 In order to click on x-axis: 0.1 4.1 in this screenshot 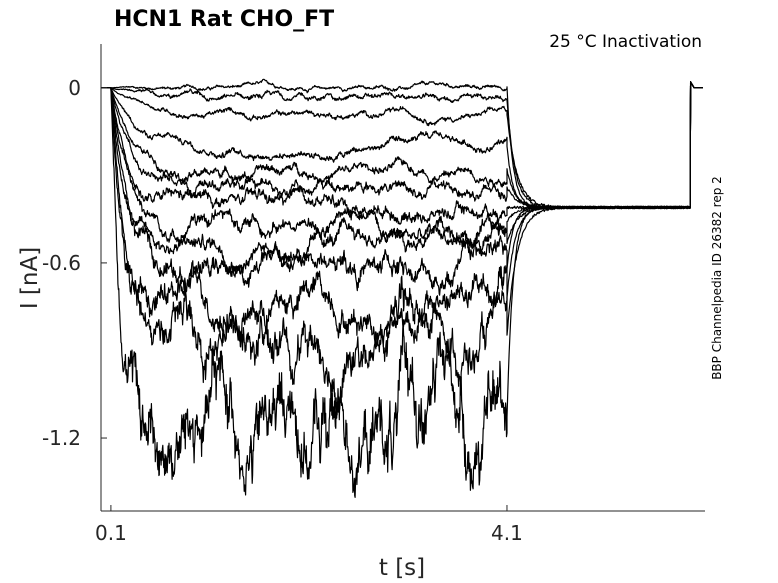, I will do `click(309, 525)`.